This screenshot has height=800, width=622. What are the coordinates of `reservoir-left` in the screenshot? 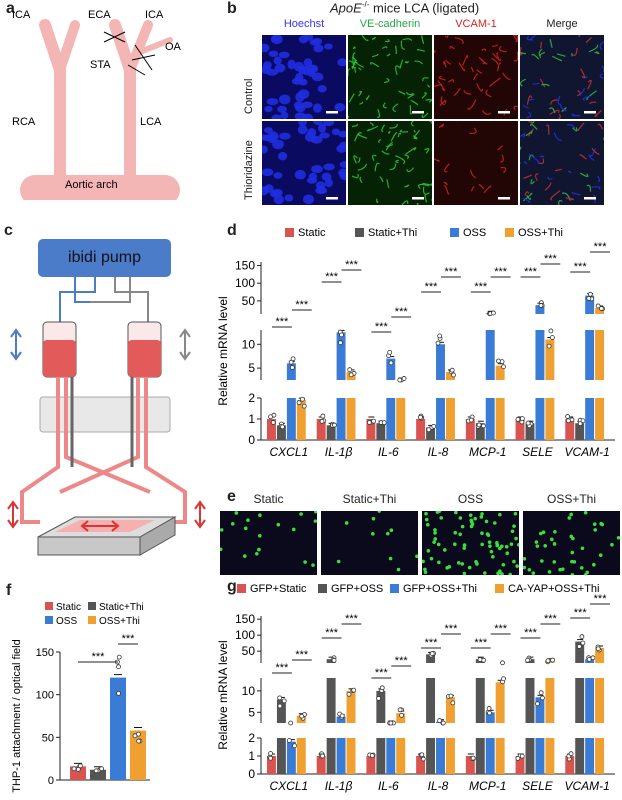 It's located at (59, 349).